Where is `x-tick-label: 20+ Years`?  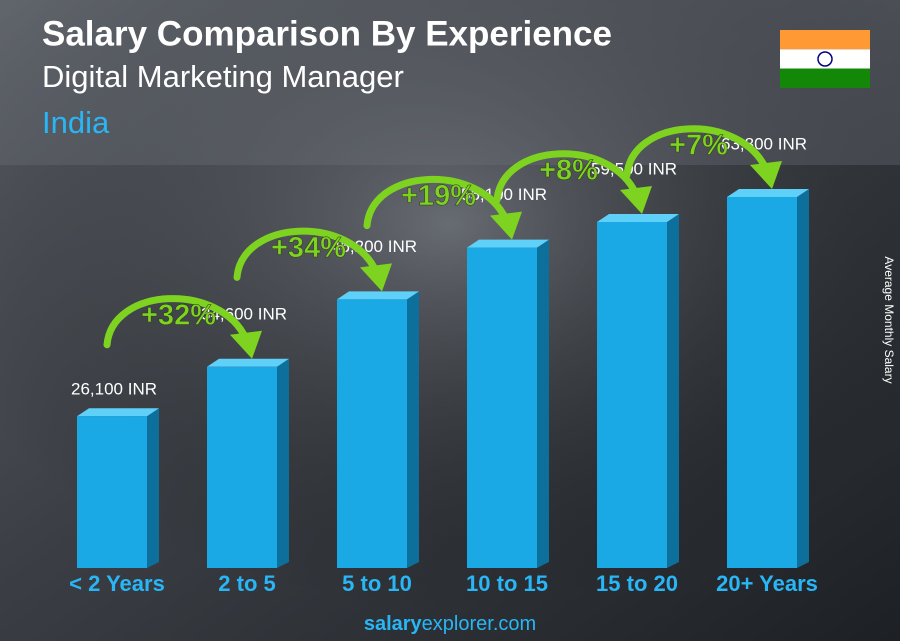
x-tick-label: 20+ Years is located at coordinates (767, 583).